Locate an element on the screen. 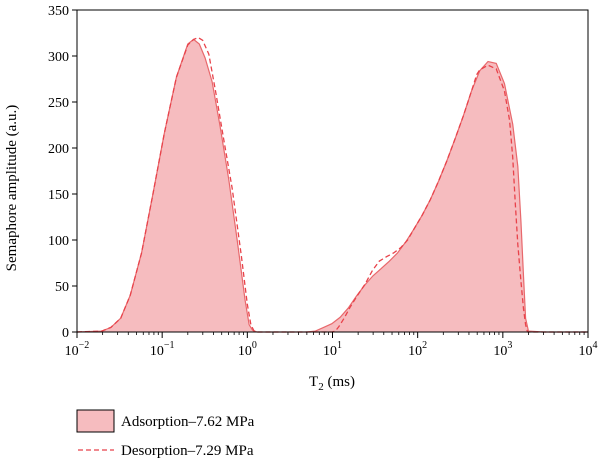 The image size is (600, 462). x-tick-label: 10⁴ is located at coordinates (588, 349).